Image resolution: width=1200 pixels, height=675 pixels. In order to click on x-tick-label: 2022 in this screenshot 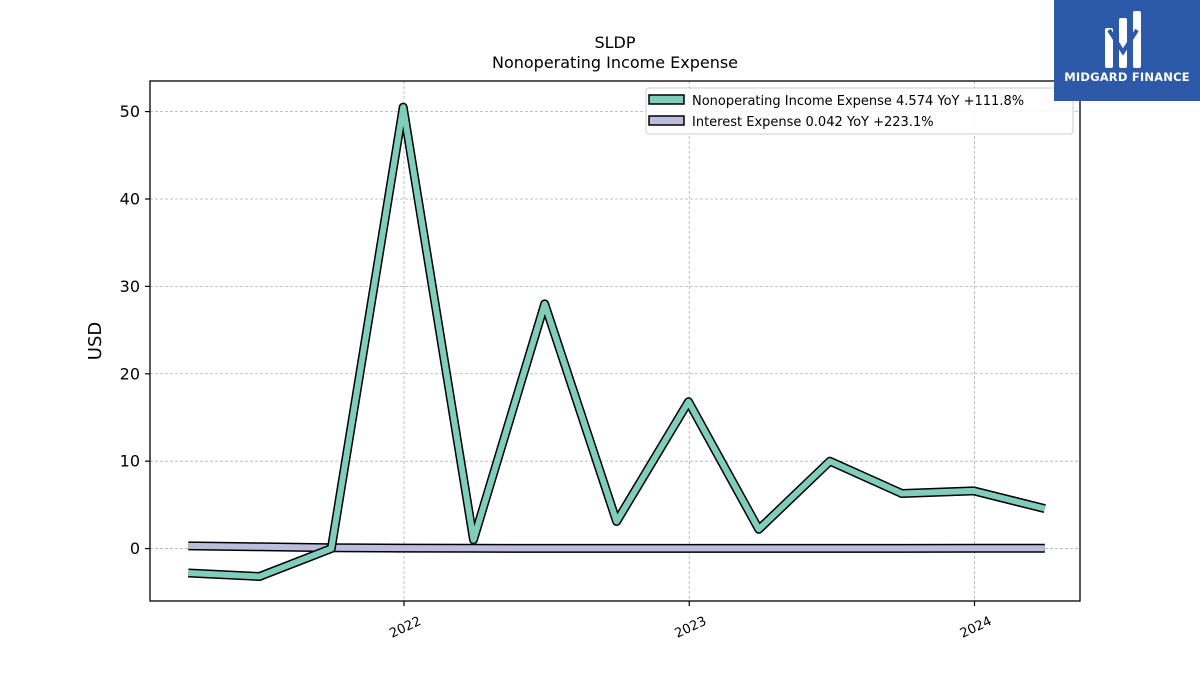, I will do `click(405, 628)`.